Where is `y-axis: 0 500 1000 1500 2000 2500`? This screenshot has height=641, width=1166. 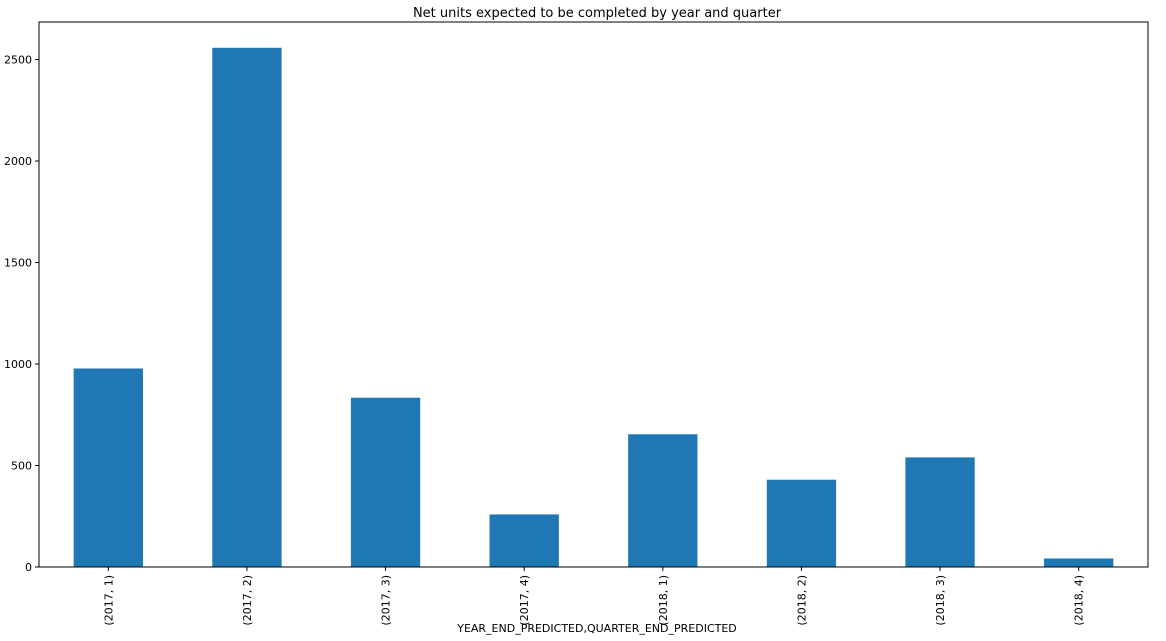 y-axis: 0 500 1000 1500 2000 2500 is located at coordinates (21, 314).